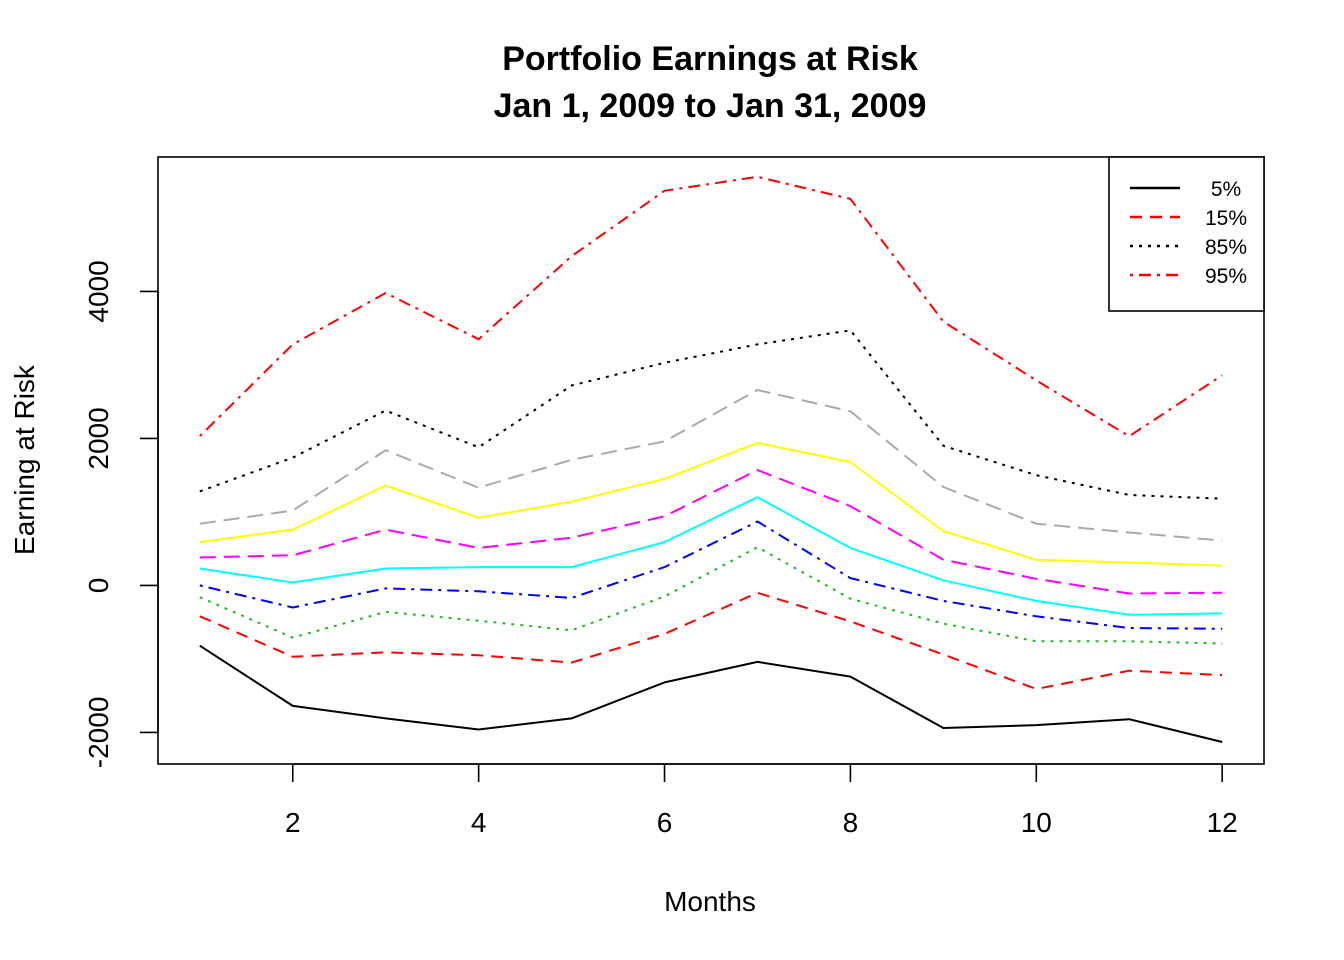 The image size is (1344, 960). I want to click on legend-label: 85%, so click(1226, 247).